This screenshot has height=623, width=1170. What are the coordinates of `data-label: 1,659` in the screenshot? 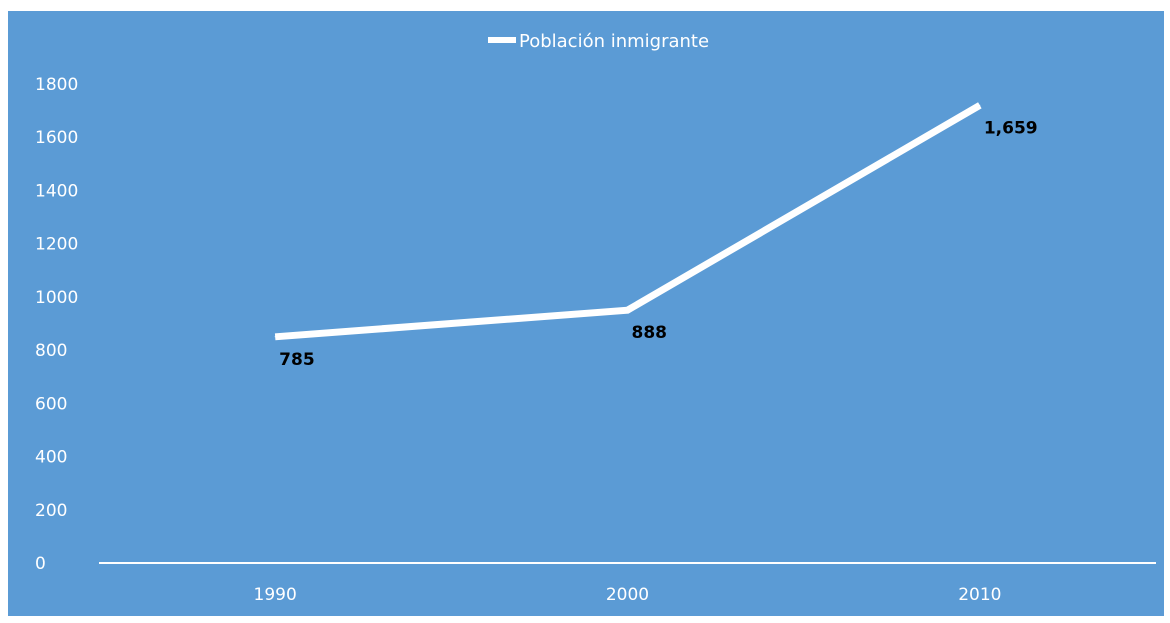 It's located at (1011, 128).